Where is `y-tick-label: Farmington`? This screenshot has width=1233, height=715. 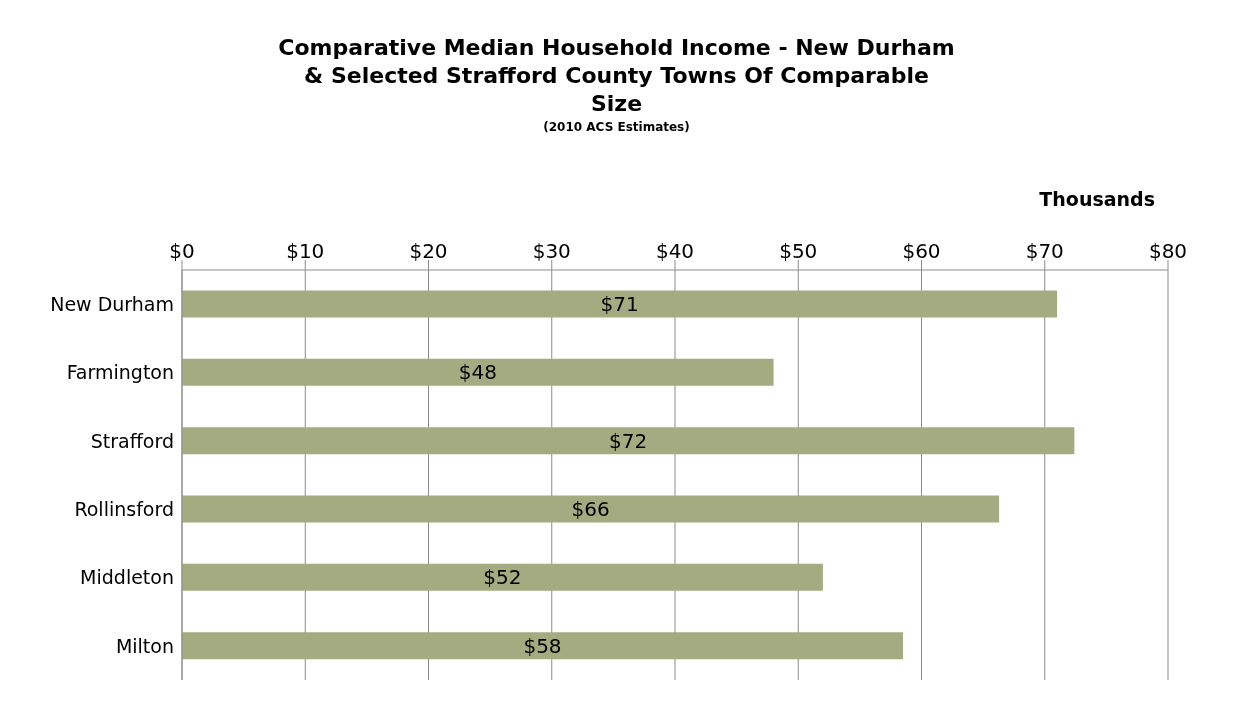
y-tick-label: Farmington is located at coordinates (120, 372).